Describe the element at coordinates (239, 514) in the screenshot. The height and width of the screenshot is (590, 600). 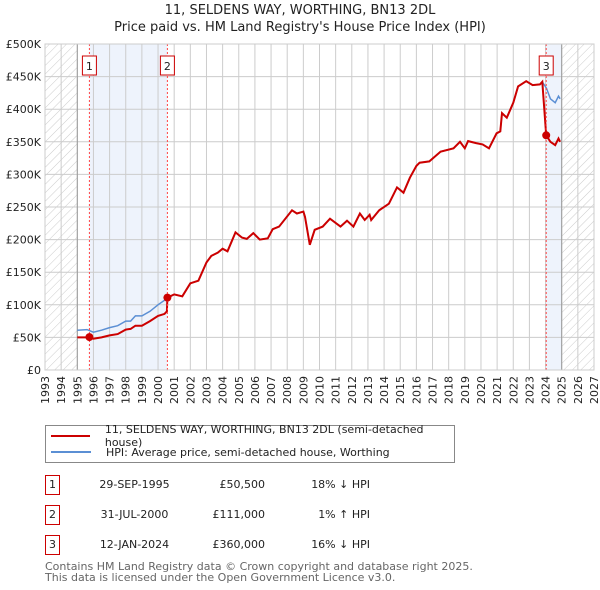
I see `sale-price: £111,000` at that location.